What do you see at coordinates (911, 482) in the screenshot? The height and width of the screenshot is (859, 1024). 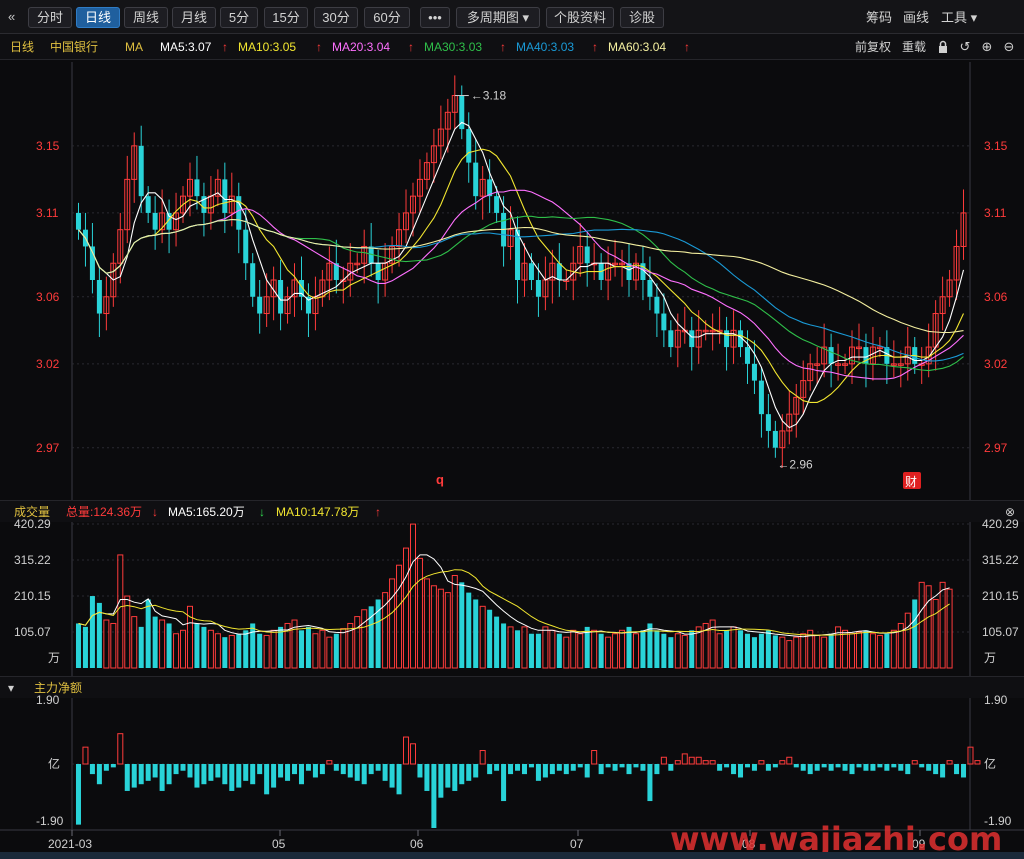 I see `fin-marker-label: 财` at bounding box center [911, 482].